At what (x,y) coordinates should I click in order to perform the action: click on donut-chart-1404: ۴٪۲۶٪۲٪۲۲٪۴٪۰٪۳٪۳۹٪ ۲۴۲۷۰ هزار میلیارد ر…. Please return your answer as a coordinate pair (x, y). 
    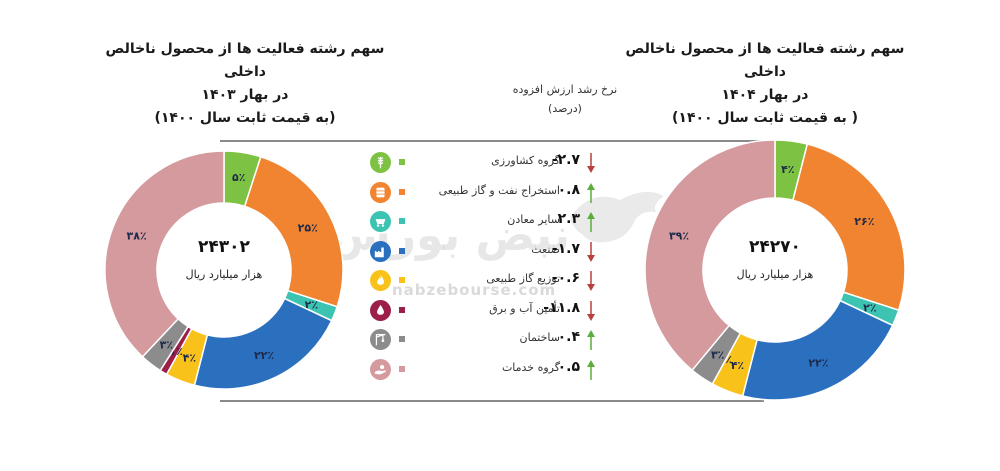
    Looking at the image, I should click on (775, 270).